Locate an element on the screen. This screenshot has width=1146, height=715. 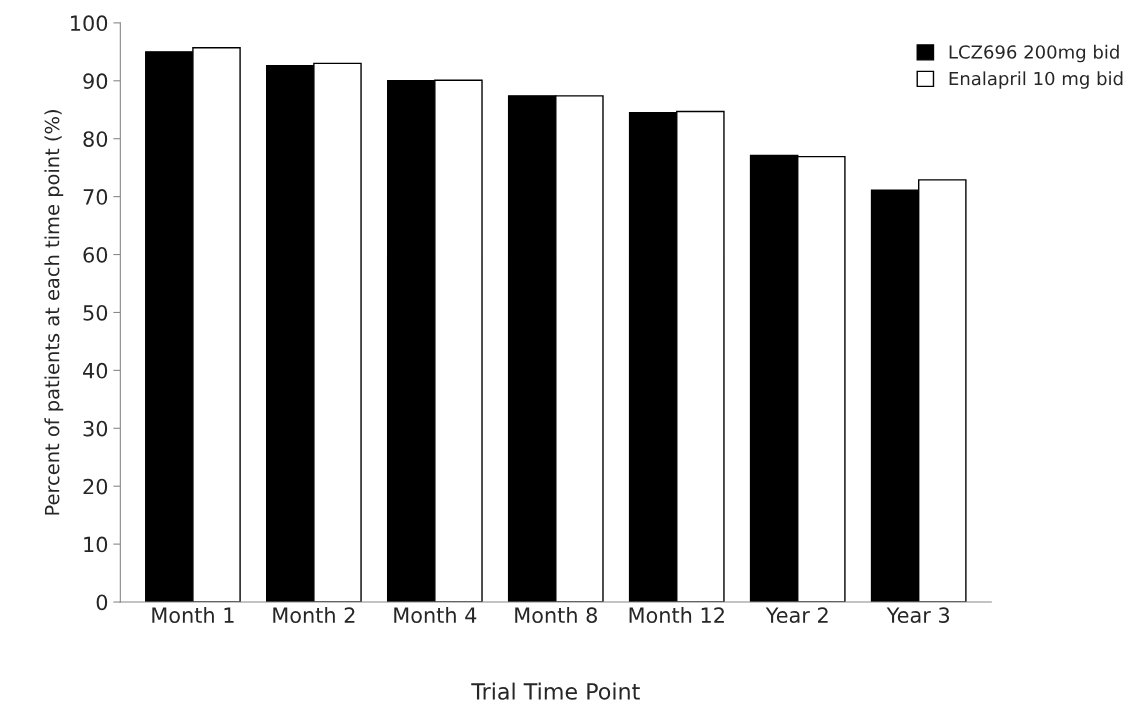
y-tick-label: 40 is located at coordinates (95, 370).